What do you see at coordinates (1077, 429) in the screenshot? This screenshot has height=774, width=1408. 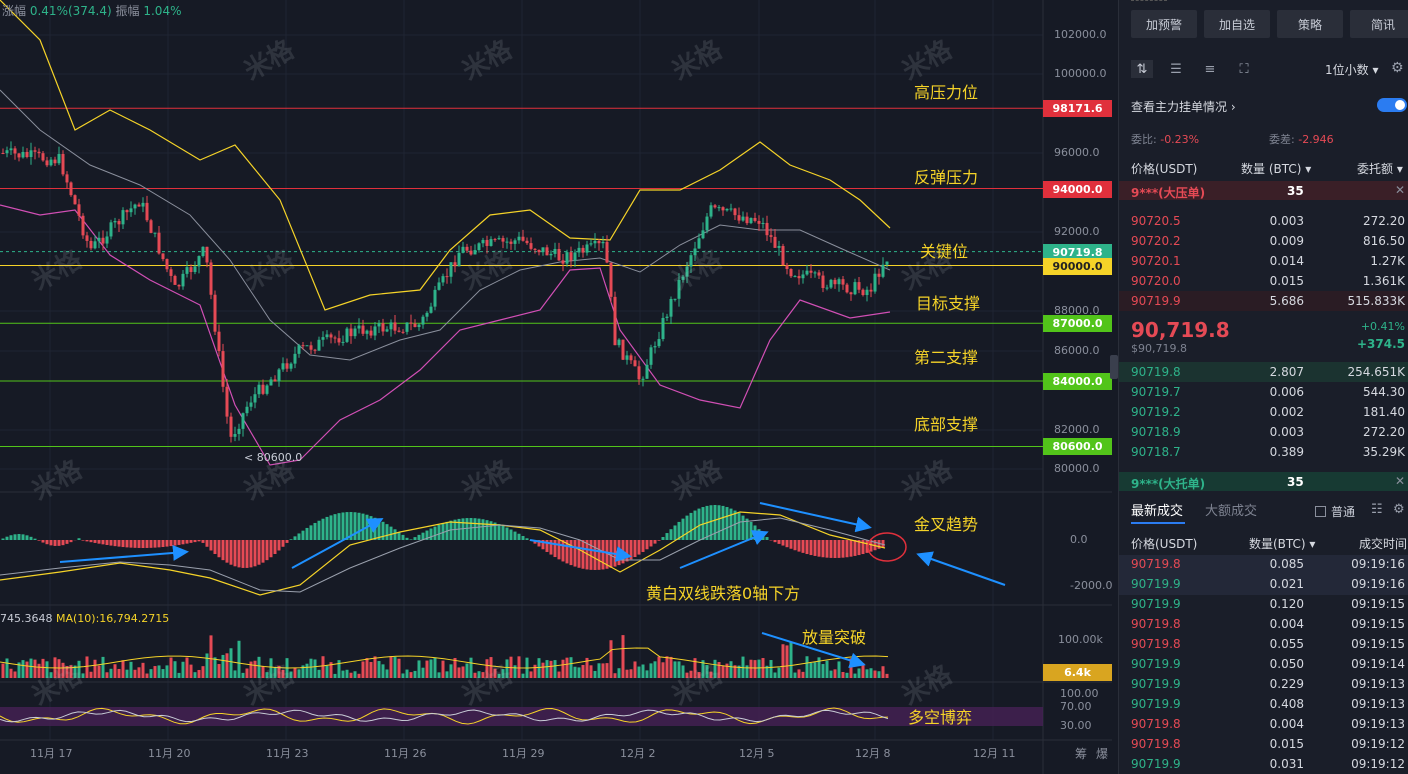 I see `price-axis-label: 82000.0` at bounding box center [1077, 429].